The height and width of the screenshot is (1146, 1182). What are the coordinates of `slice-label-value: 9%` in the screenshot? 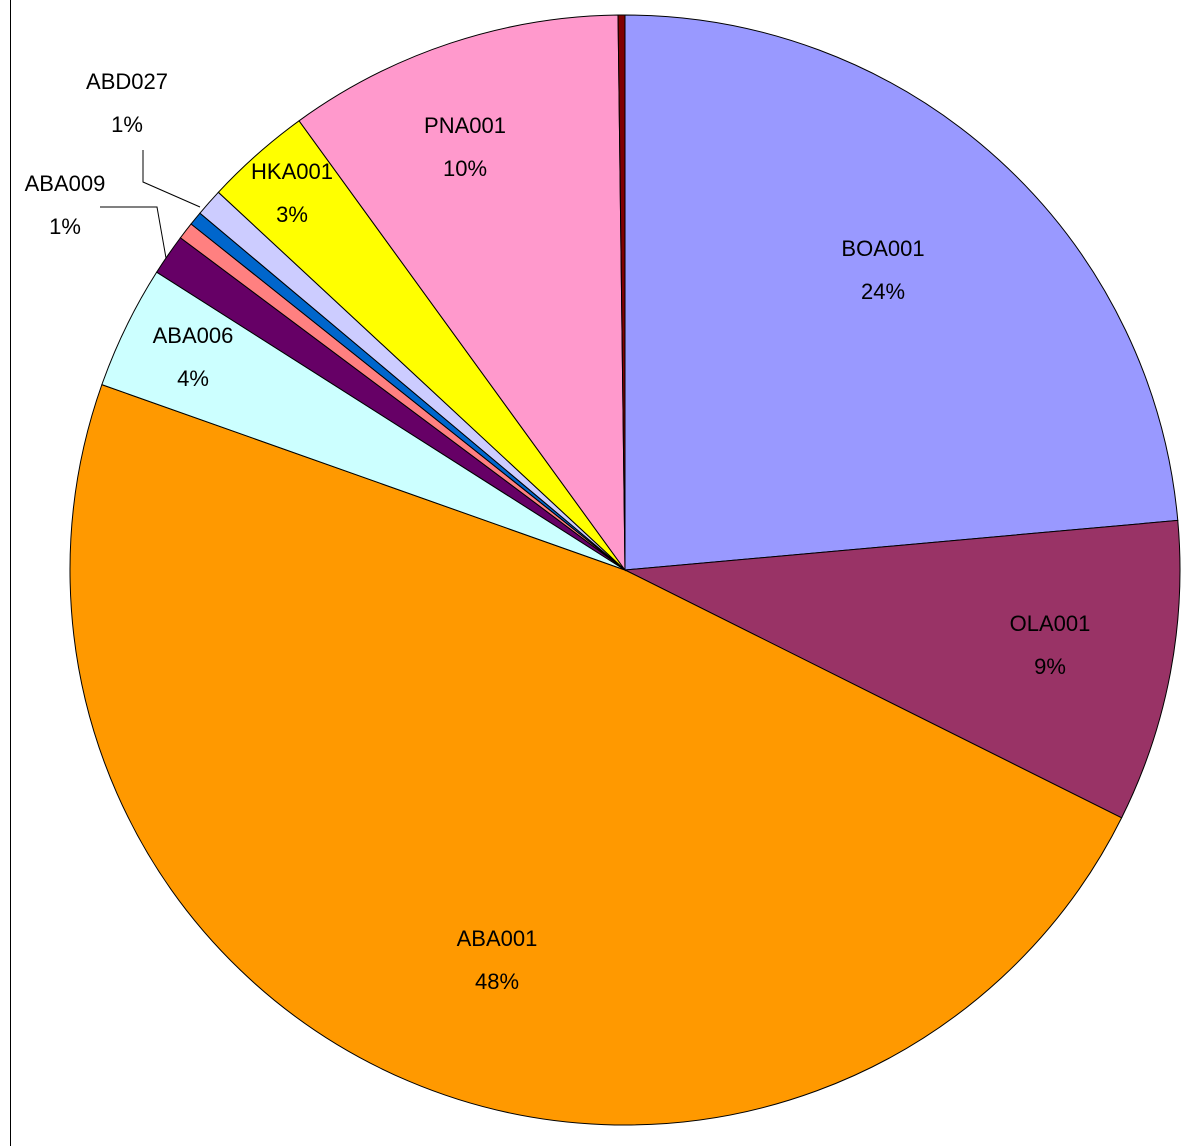 It's located at (1050, 666).